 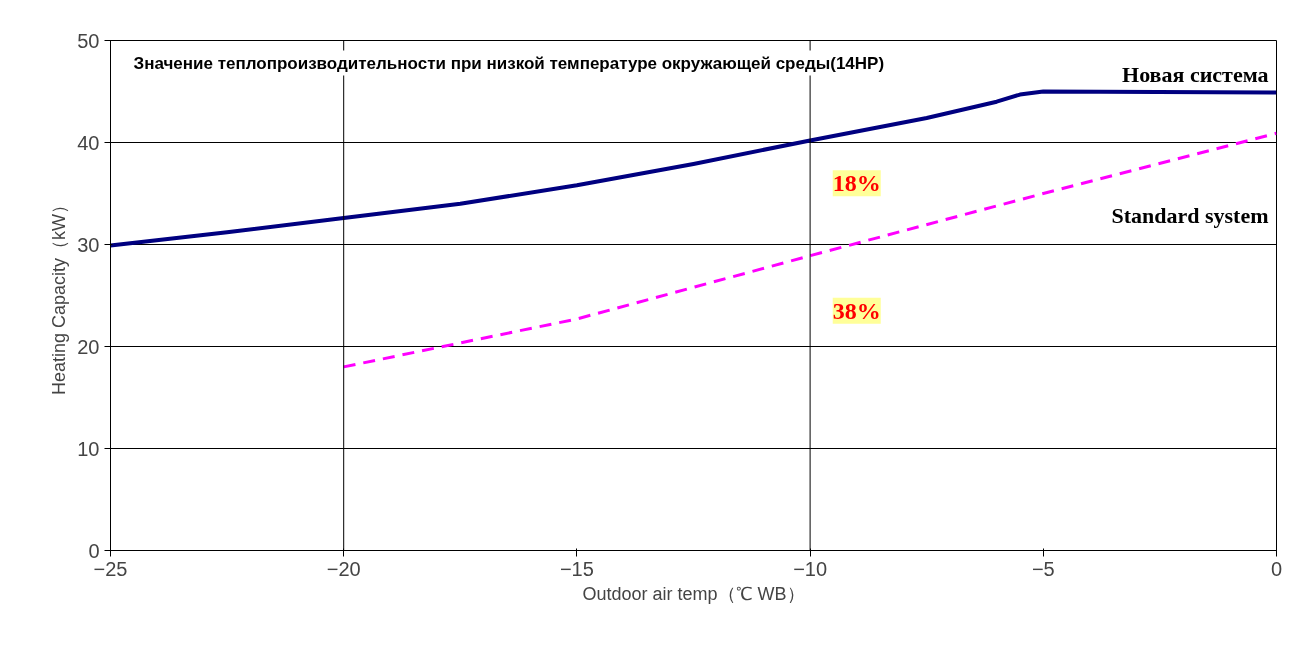 I want to click on x-axis-title: Outdoor air temp（℃ WB）, so click(x=693, y=593).